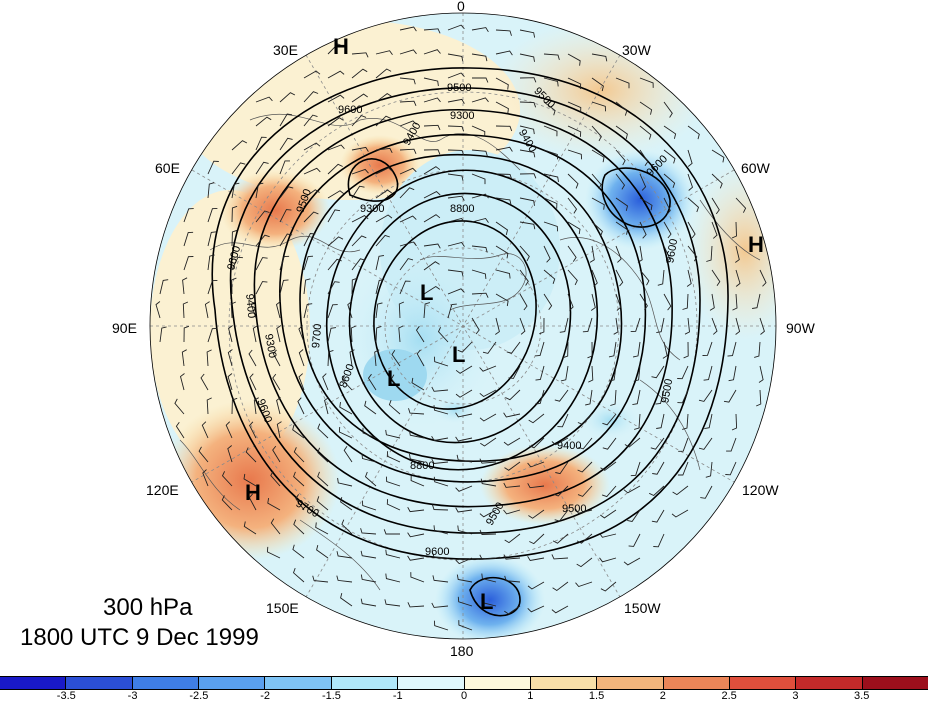 This screenshot has width=928, height=702. What do you see at coordinates (462, 651) in the screenshot?
I see `longitude-label: 180` at bounding box center [462, 651].